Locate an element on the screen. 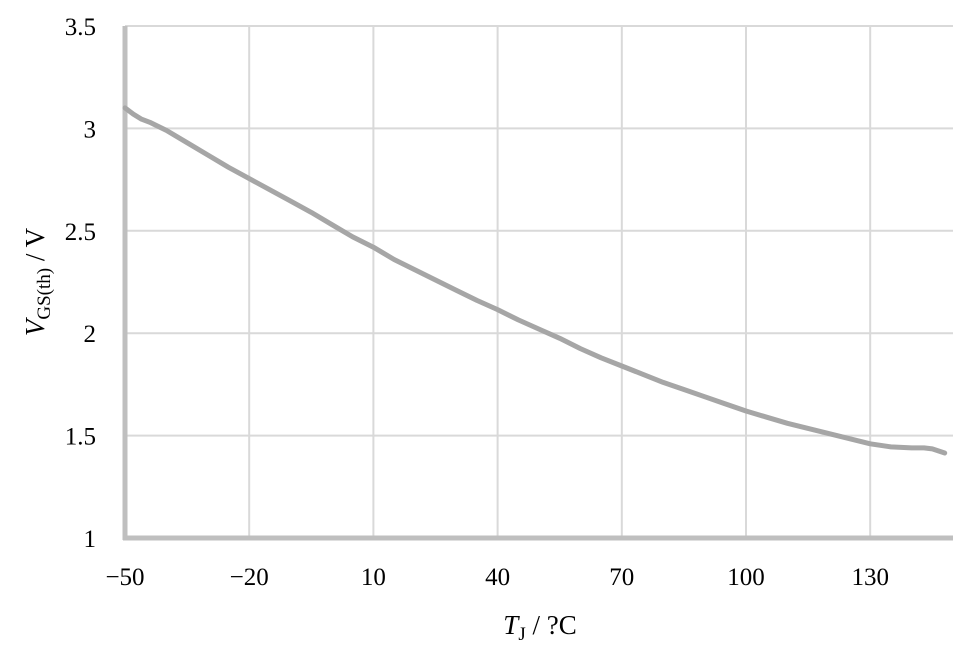 The width and height of the screenshot is (973, 649). x-axis-title: TJ / ?C is located at coordinates (539, 627).